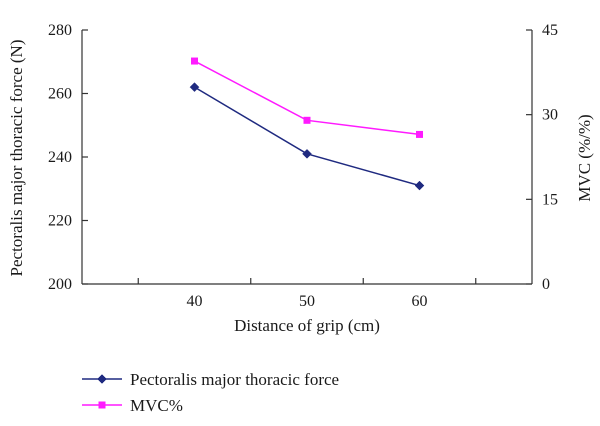  What do you see at coordinates (60, 221) in the screenshot?
I see `left-y-tick-label: 220` at bounding box center [60, 221].